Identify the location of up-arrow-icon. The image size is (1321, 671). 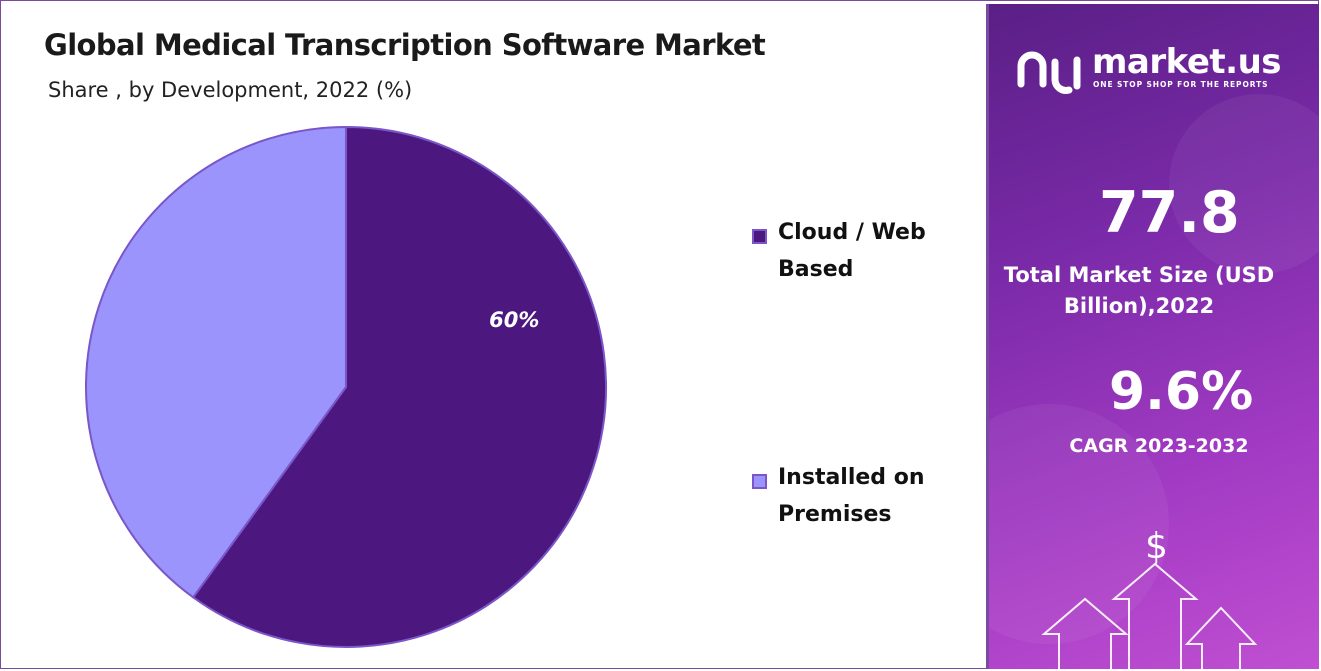
(1149, 615).